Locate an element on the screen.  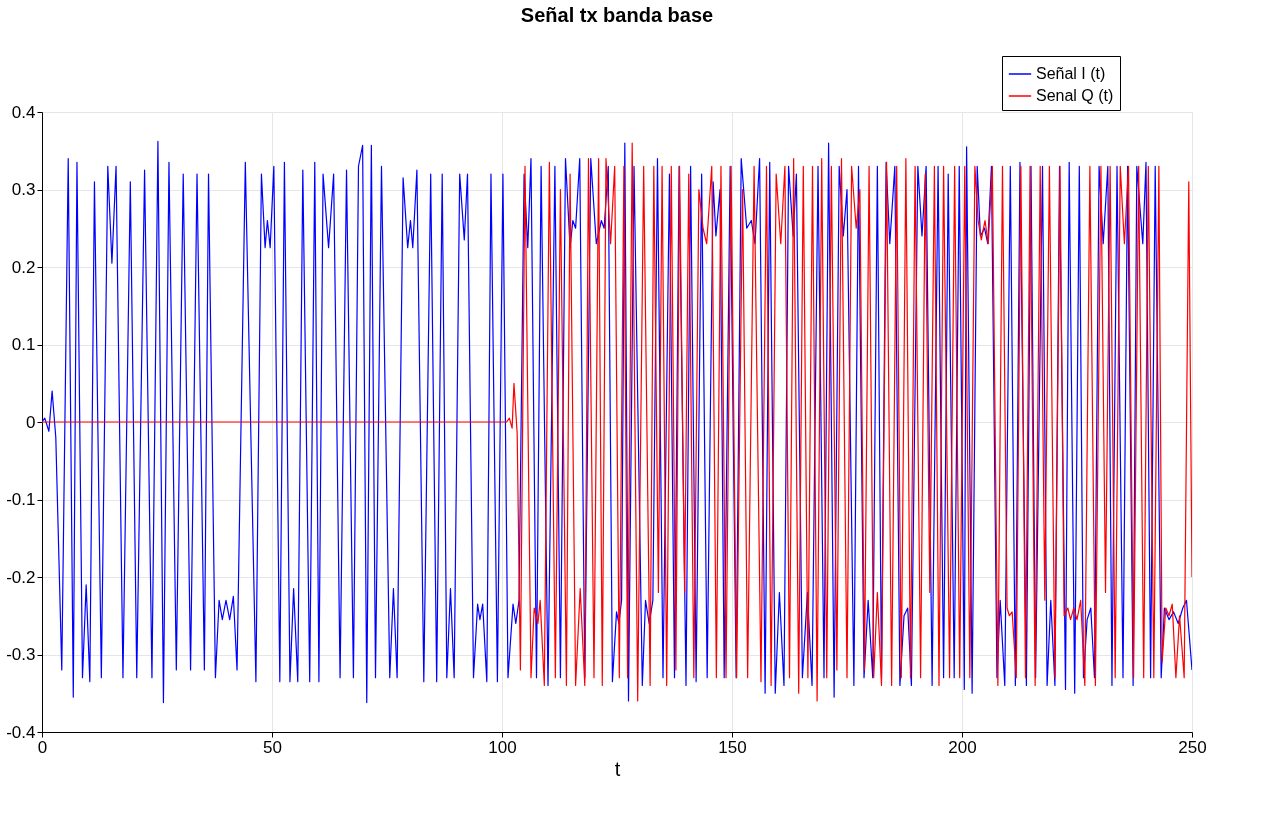
y-tick-label: -0.2 is located at coordinates (21, 577).